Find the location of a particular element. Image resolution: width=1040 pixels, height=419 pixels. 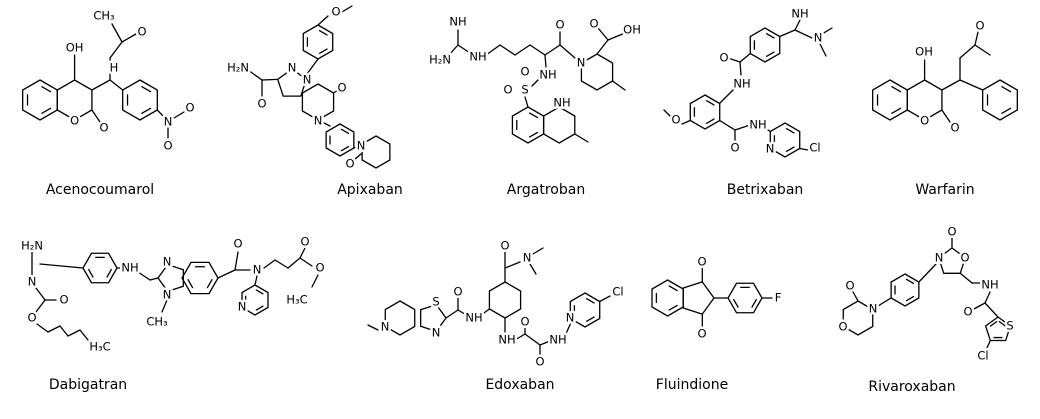

atom-label: H is located at coordinates (114, 68).